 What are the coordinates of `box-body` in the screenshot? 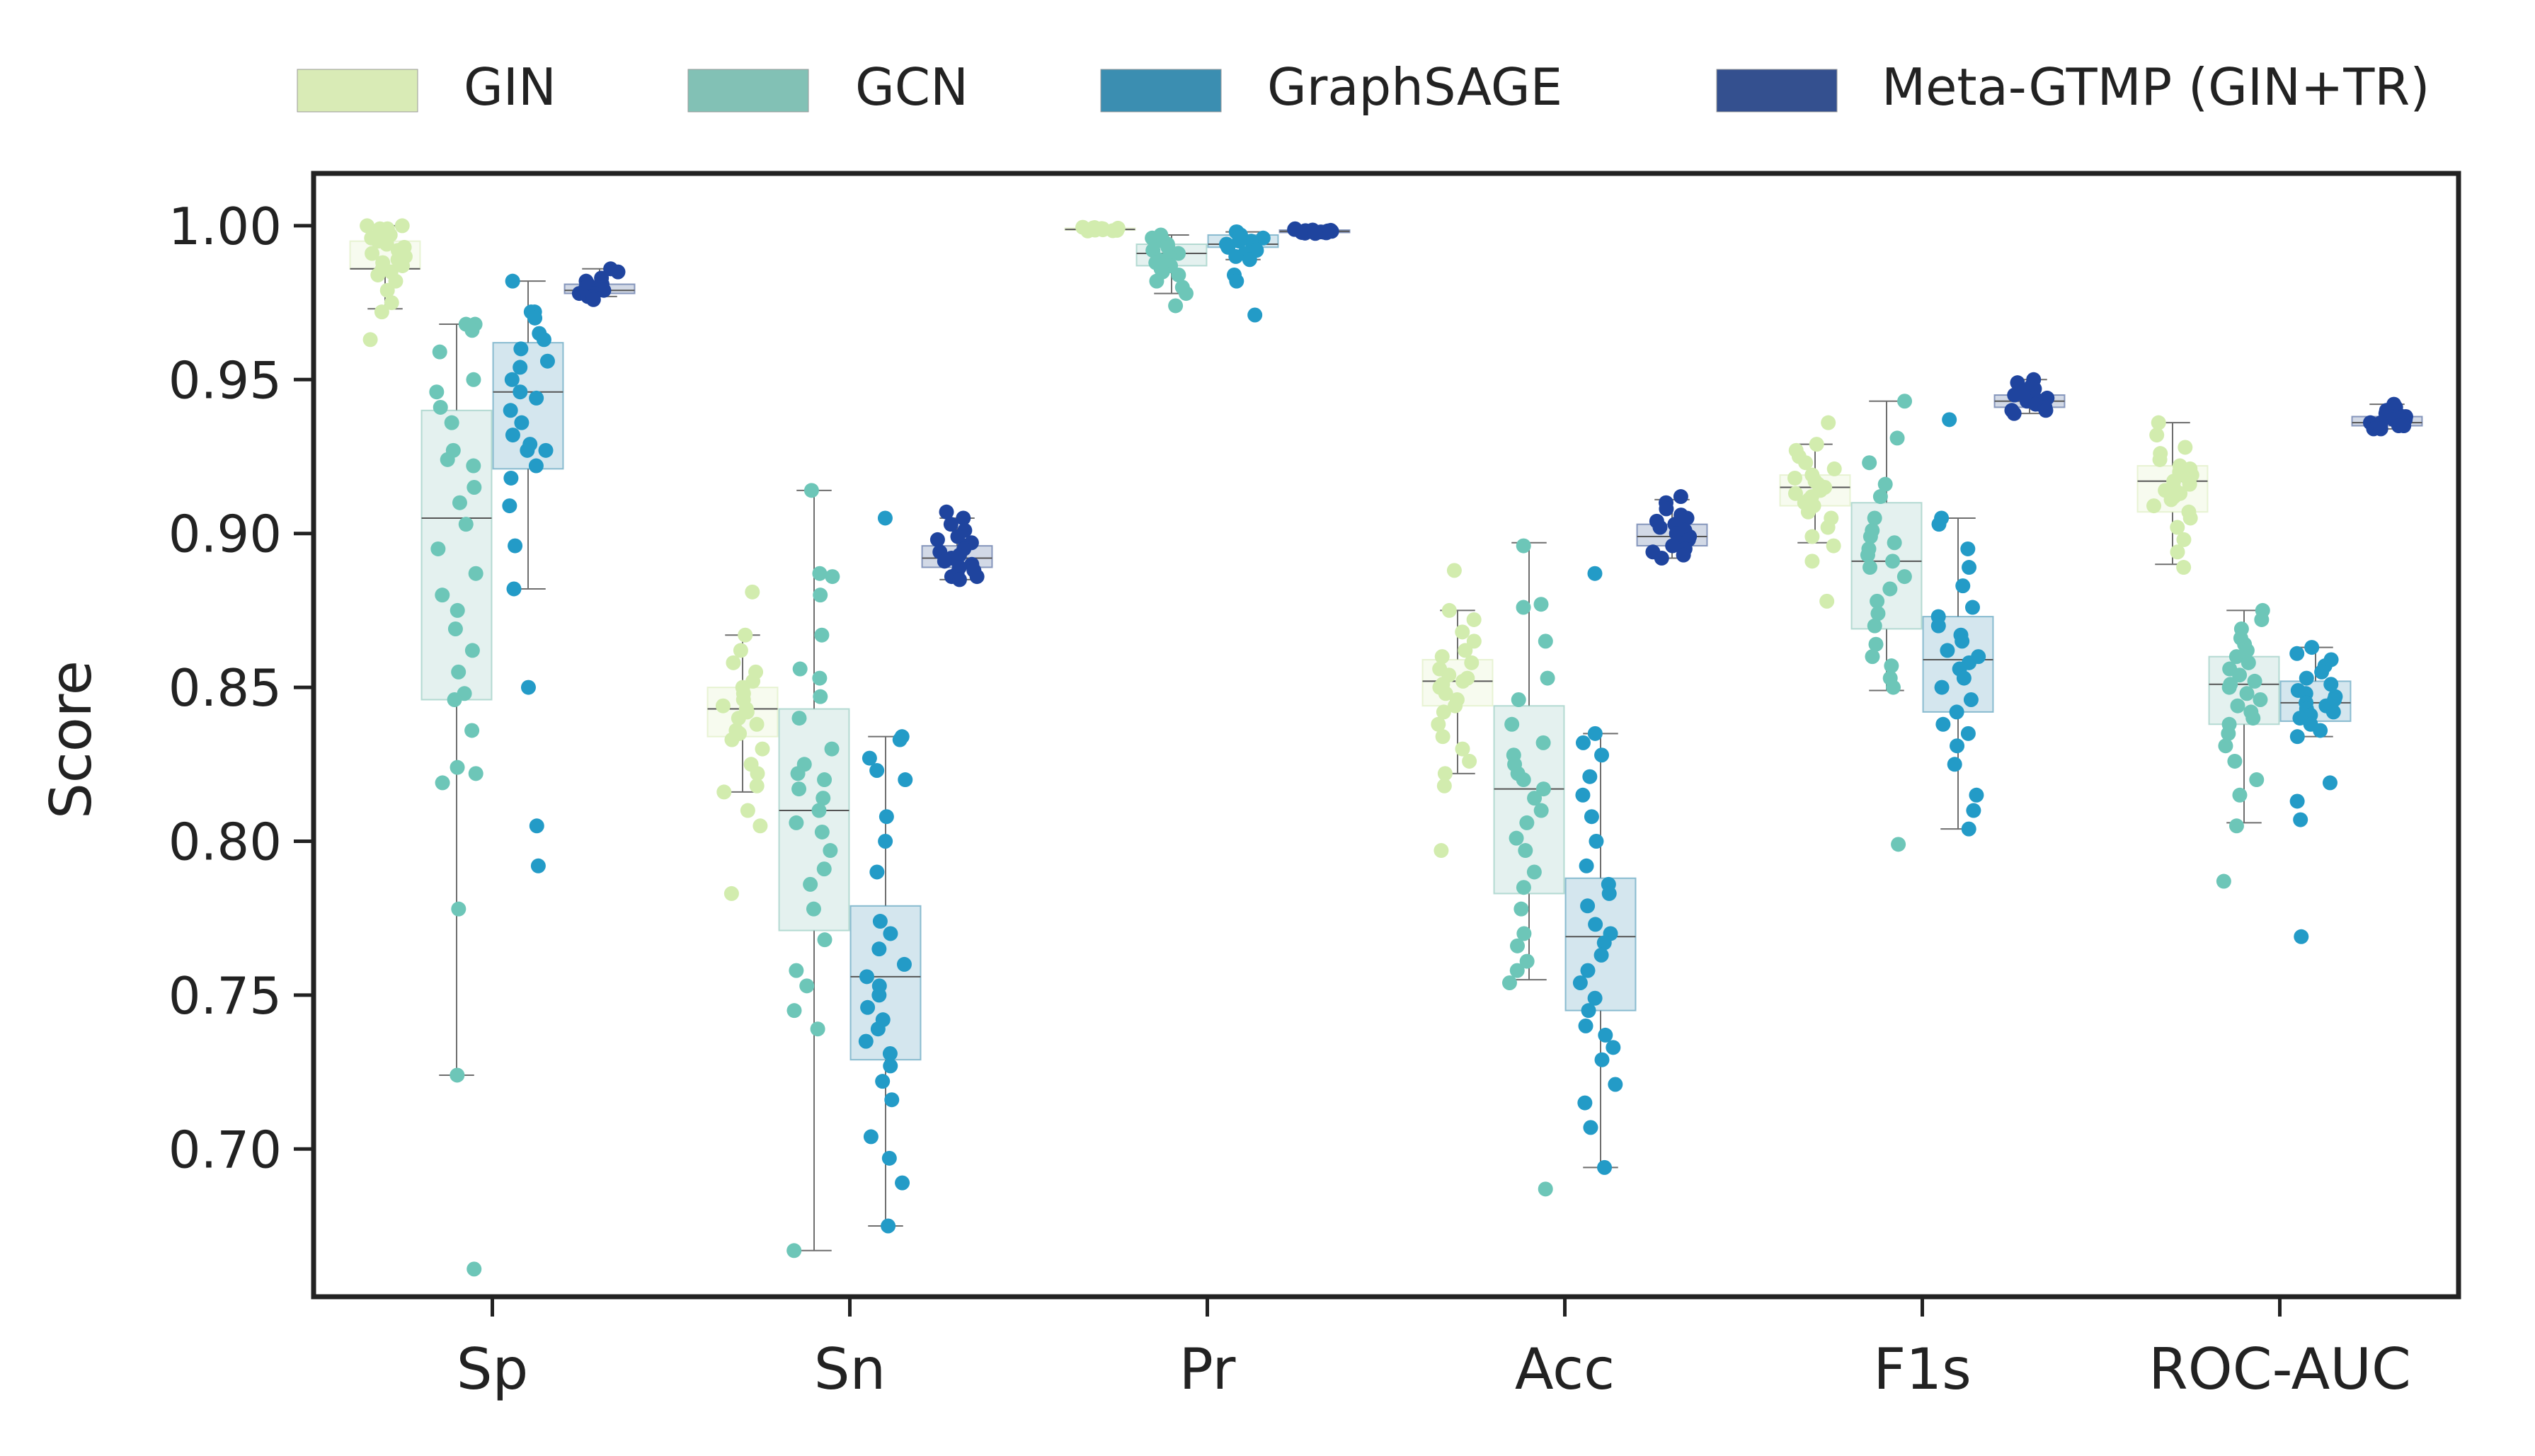 It's located at (1886, 566).